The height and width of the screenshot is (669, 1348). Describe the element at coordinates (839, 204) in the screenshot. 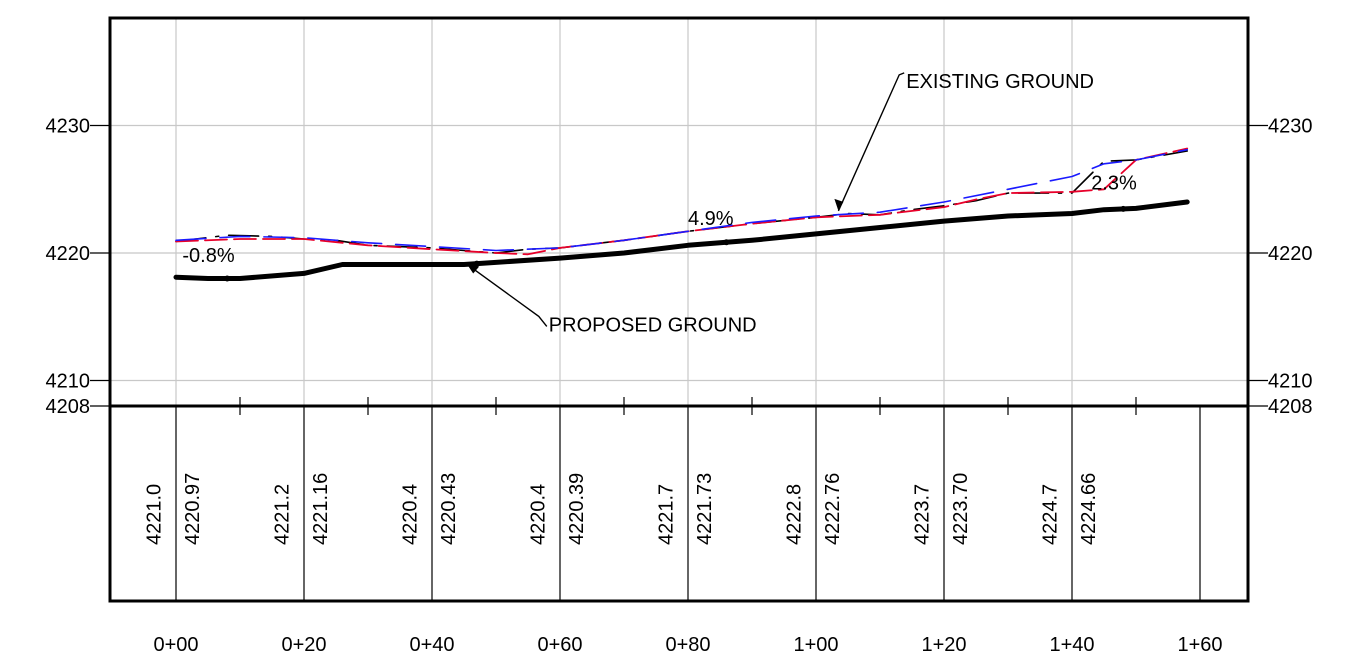

I see `existing-ground-arrow` at that location.